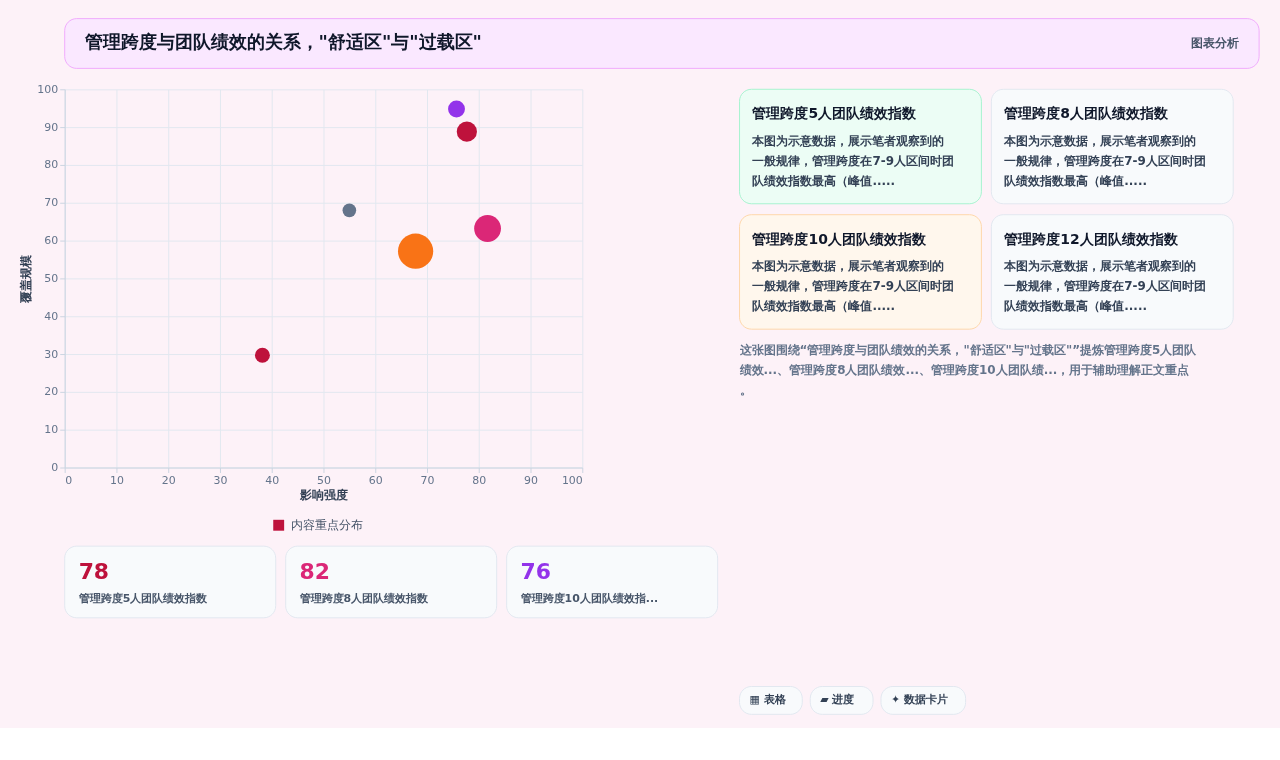  What do you see at coordinates (326, 525) in the screenshot?
I see `legend-label: 内容重点分布` at bounding box center [326, 525].